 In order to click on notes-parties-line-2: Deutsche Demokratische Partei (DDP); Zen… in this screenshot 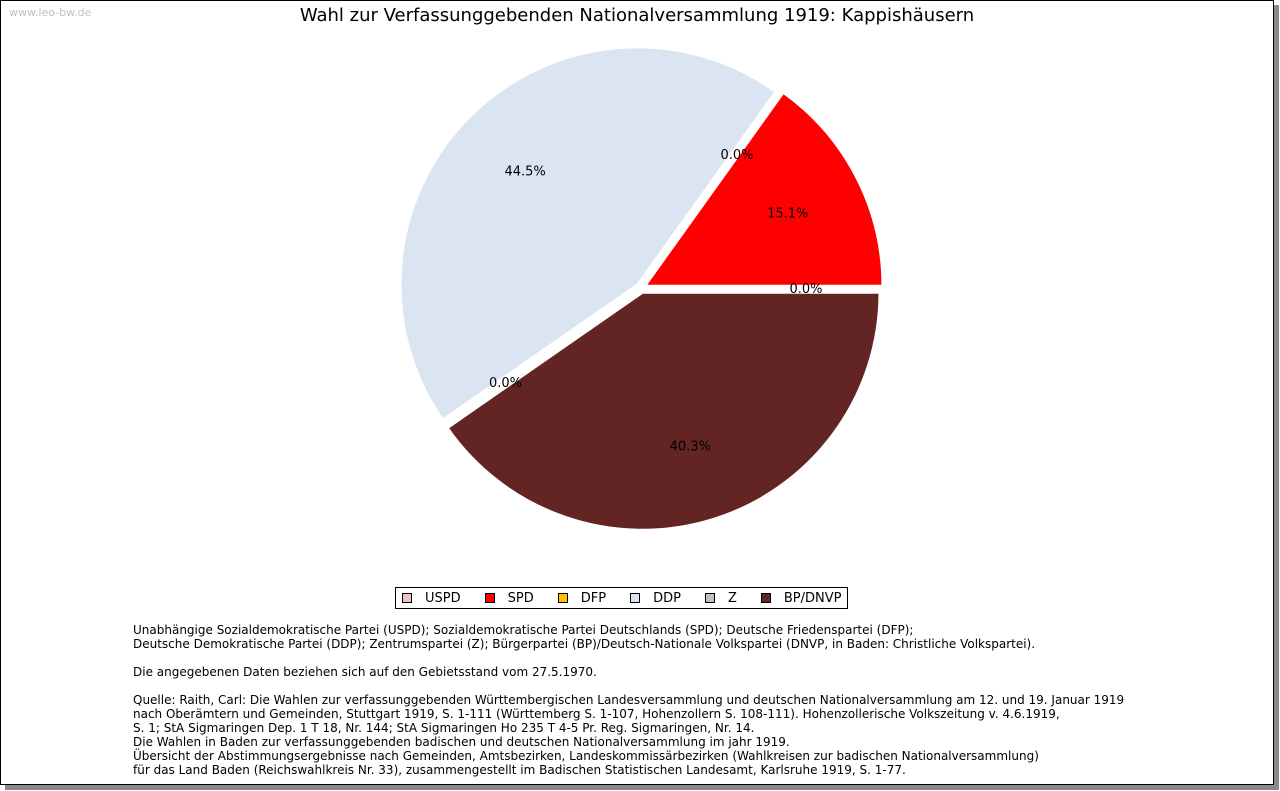, I will do `click(584, 644)`.